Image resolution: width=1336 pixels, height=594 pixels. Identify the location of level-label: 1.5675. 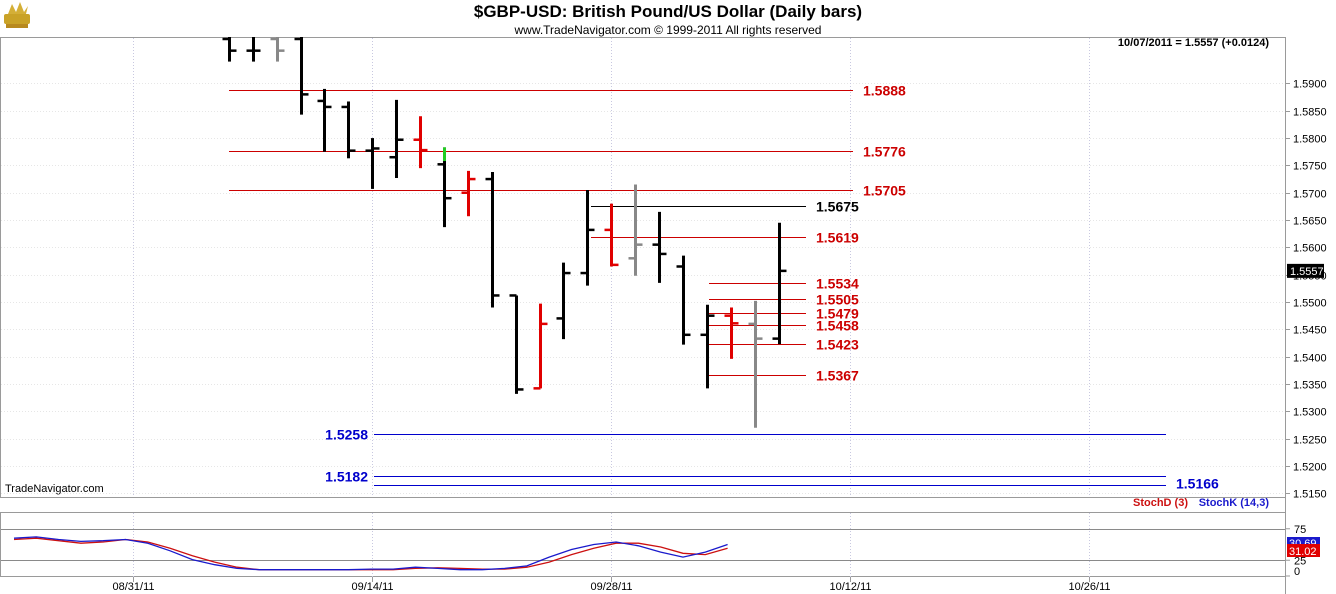
(837, 207).